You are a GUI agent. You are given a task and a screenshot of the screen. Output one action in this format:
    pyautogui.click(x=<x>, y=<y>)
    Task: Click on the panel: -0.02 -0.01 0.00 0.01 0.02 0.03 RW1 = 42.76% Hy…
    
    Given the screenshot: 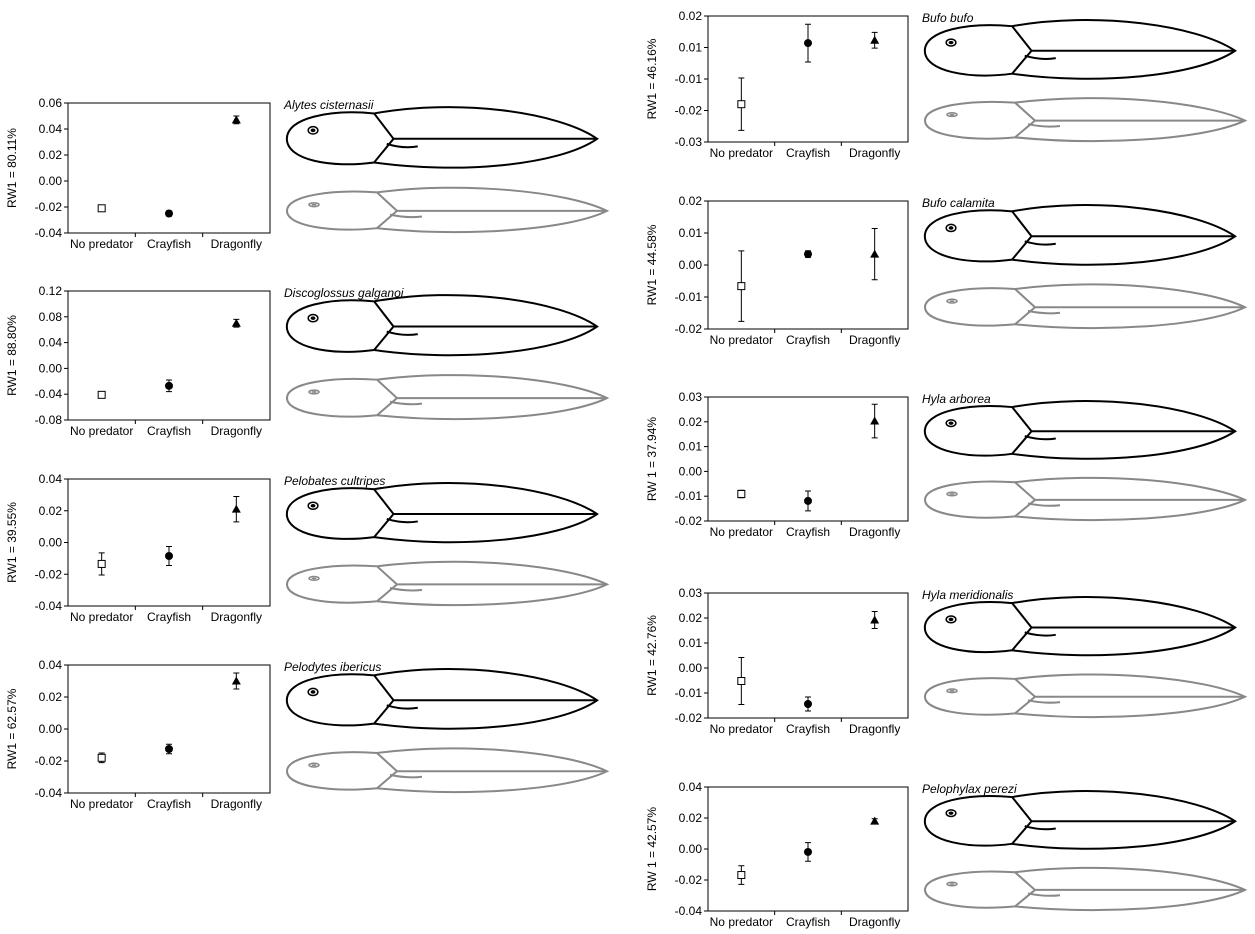 What is the action you would take?
    pyautogui.click(x=945, y=661)
    